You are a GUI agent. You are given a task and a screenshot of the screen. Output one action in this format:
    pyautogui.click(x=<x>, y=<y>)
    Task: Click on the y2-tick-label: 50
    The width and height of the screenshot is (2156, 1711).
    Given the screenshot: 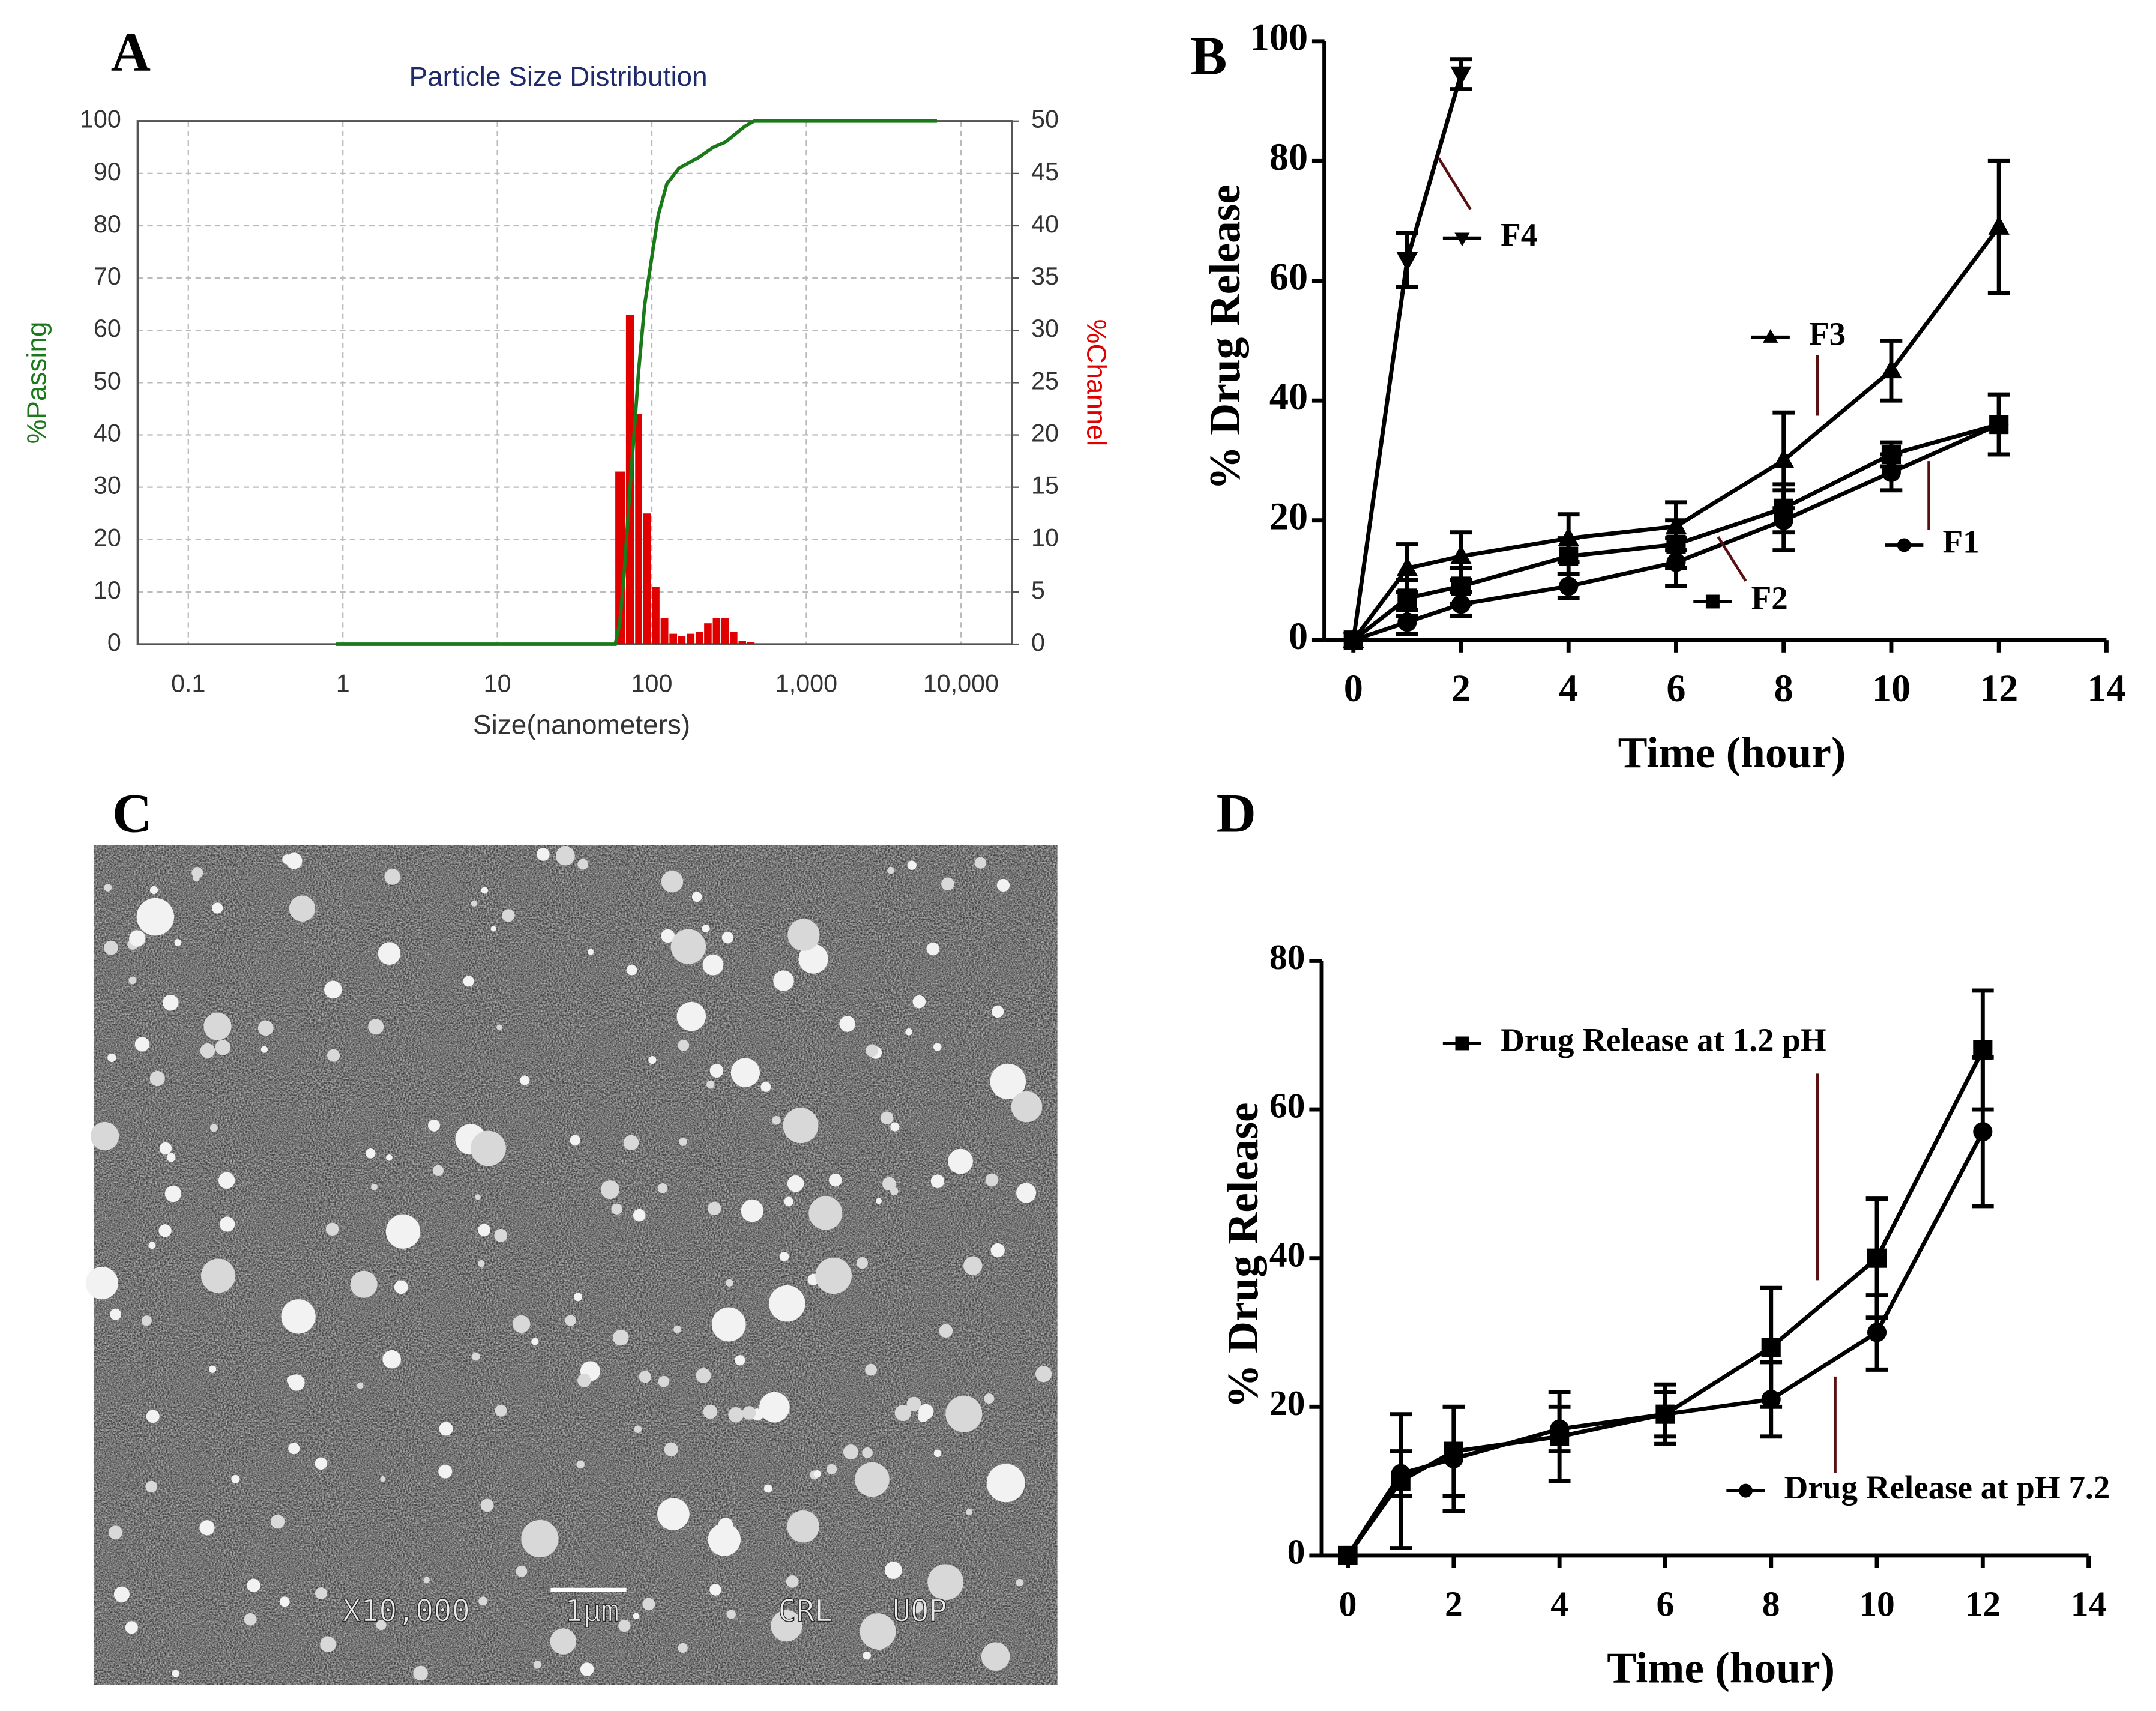 What is the action you would take?
    pyautogui.click(x=1045, y=119)
    